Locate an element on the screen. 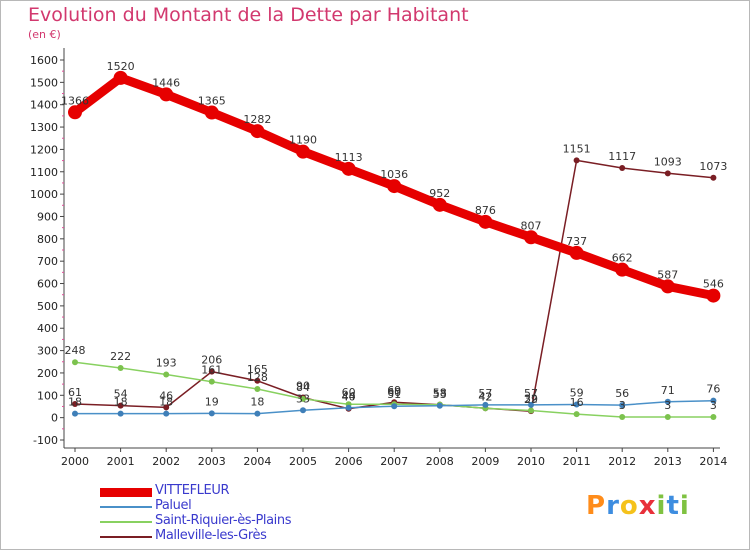 Image resolution: width=750 pixels, height=550 pixels. data-label: 90 is located at coordinates (303, 386).